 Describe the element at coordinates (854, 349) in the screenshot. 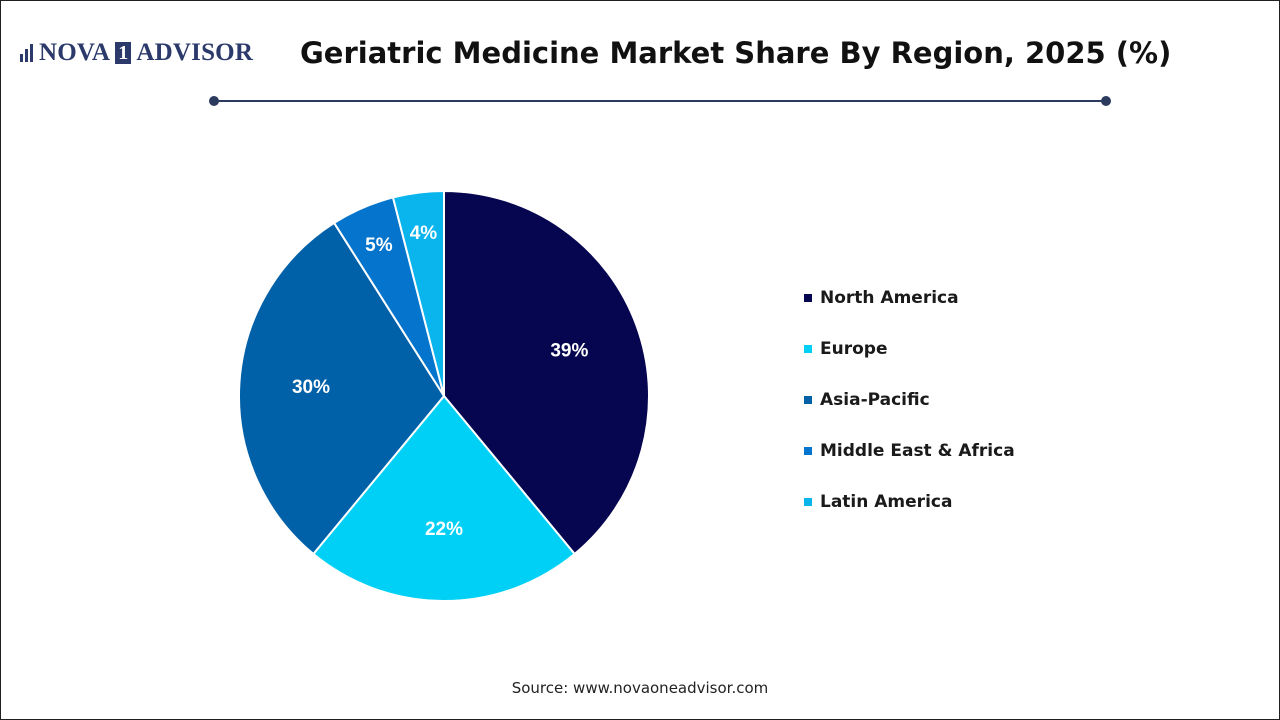

I see `legend-label: Europe` at that location.